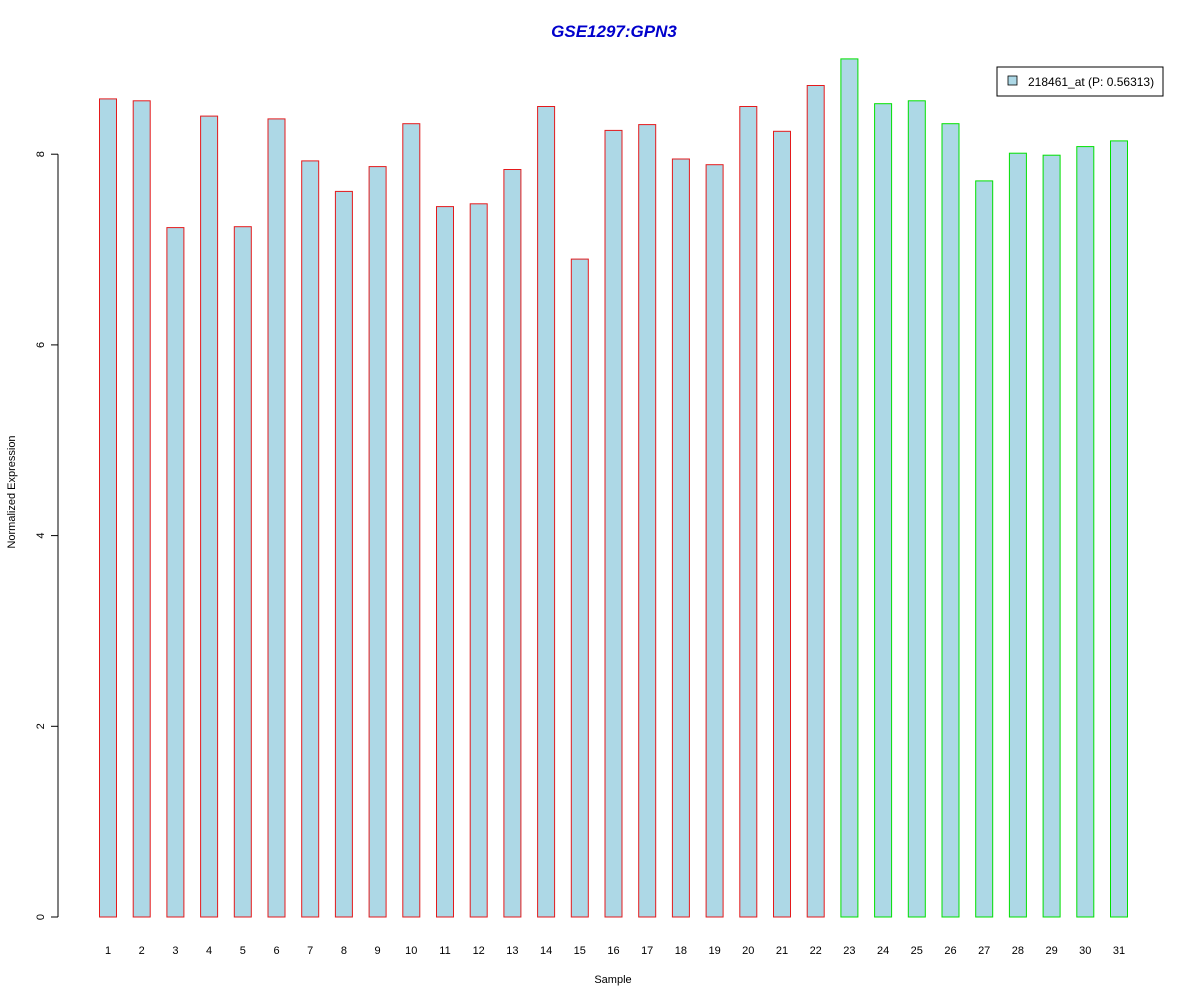  Describe the element at coordinates (142, 951) in the screenshot. I see `x-tick-label: 2` at that location.